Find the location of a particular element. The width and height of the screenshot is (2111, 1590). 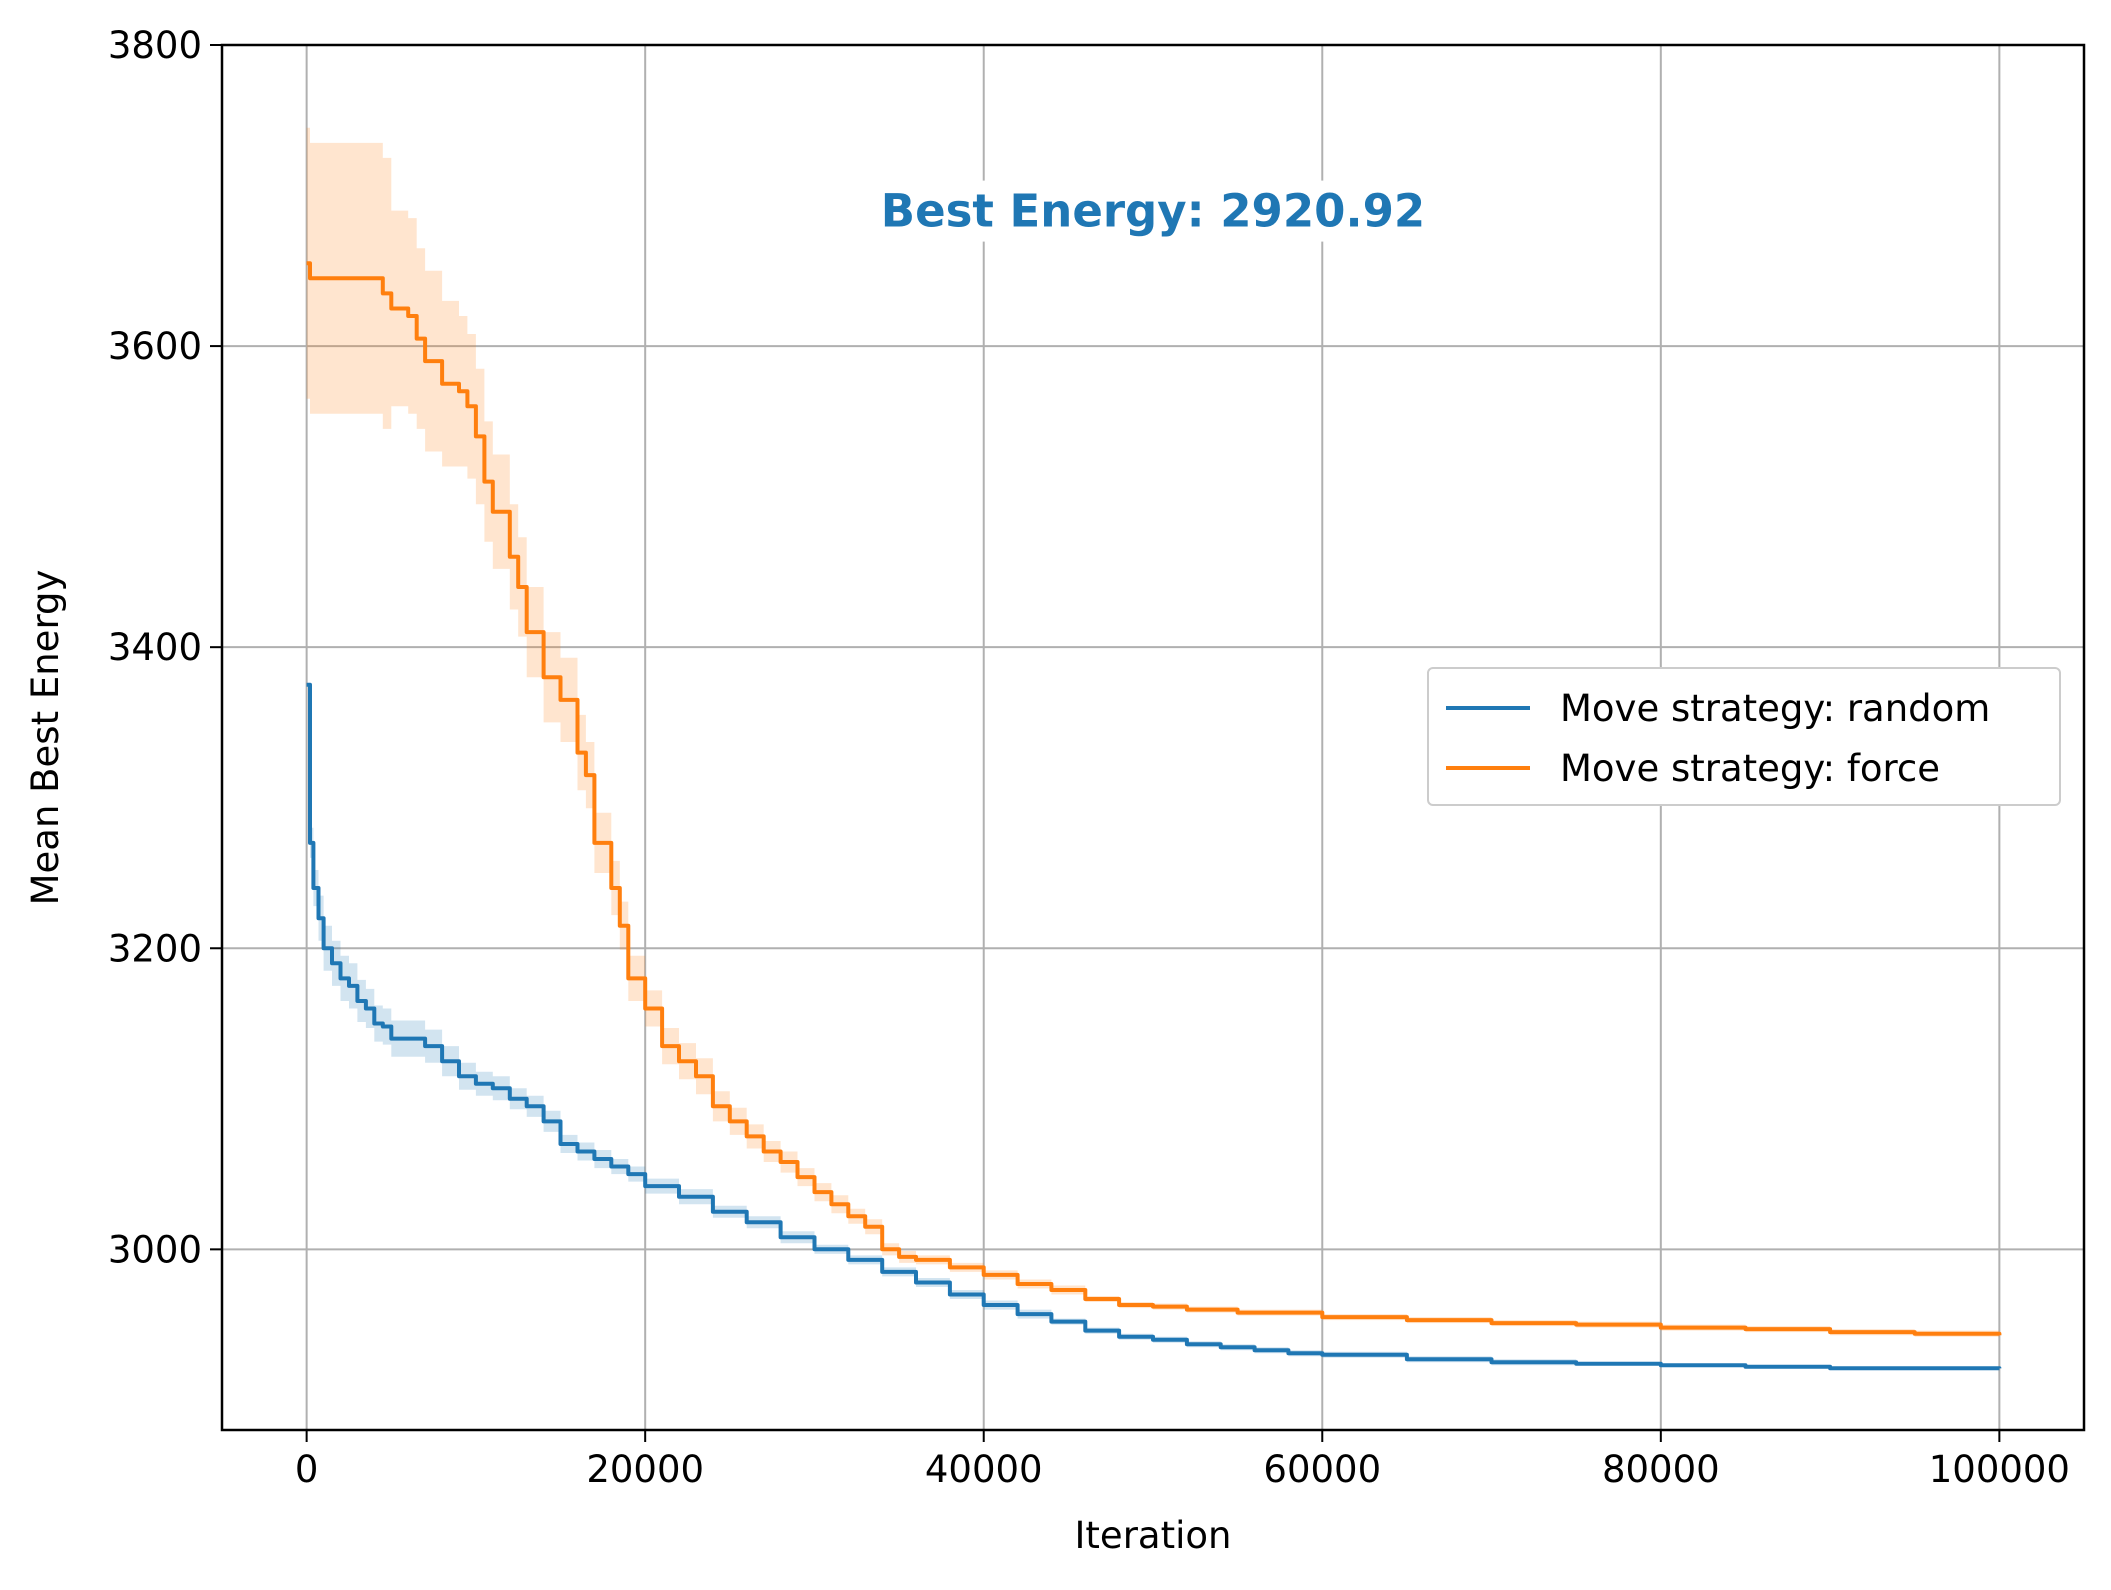

annotation-group: Best Energy: 2920.92 is located at coordinates (1153, 211).